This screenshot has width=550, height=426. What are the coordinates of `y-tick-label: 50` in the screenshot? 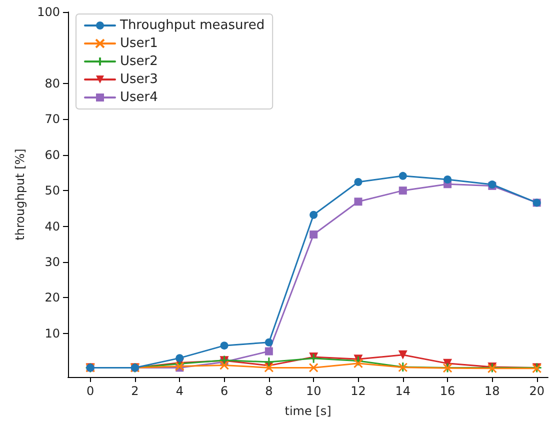 It's located at (52, 191).